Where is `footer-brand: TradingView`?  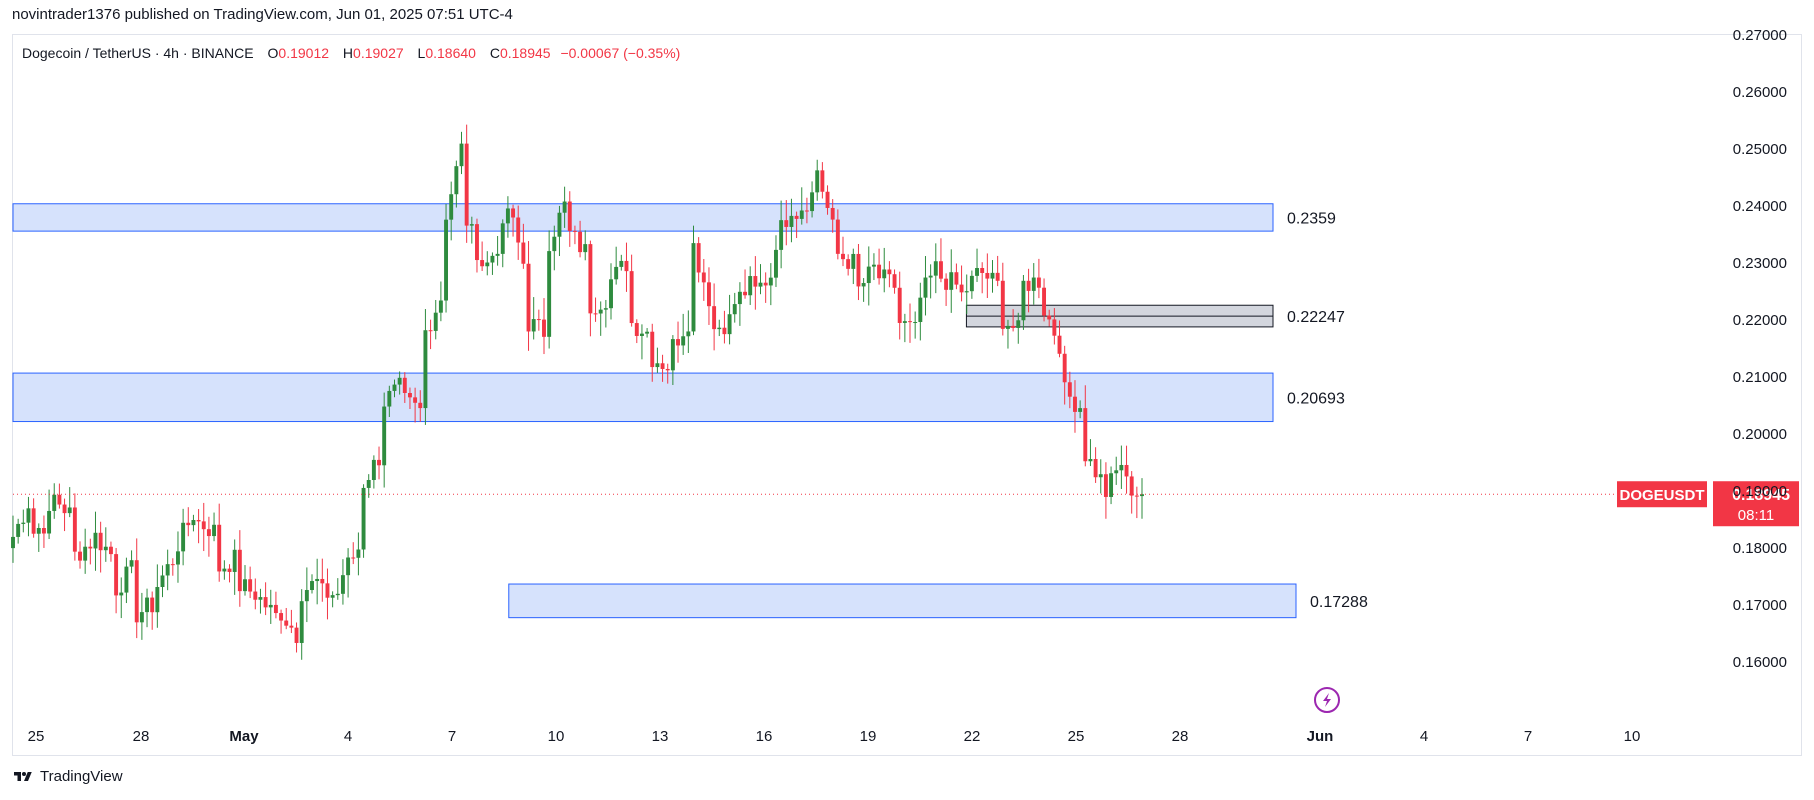
footer-brand: TradingView is located at coordinates (81, 776).